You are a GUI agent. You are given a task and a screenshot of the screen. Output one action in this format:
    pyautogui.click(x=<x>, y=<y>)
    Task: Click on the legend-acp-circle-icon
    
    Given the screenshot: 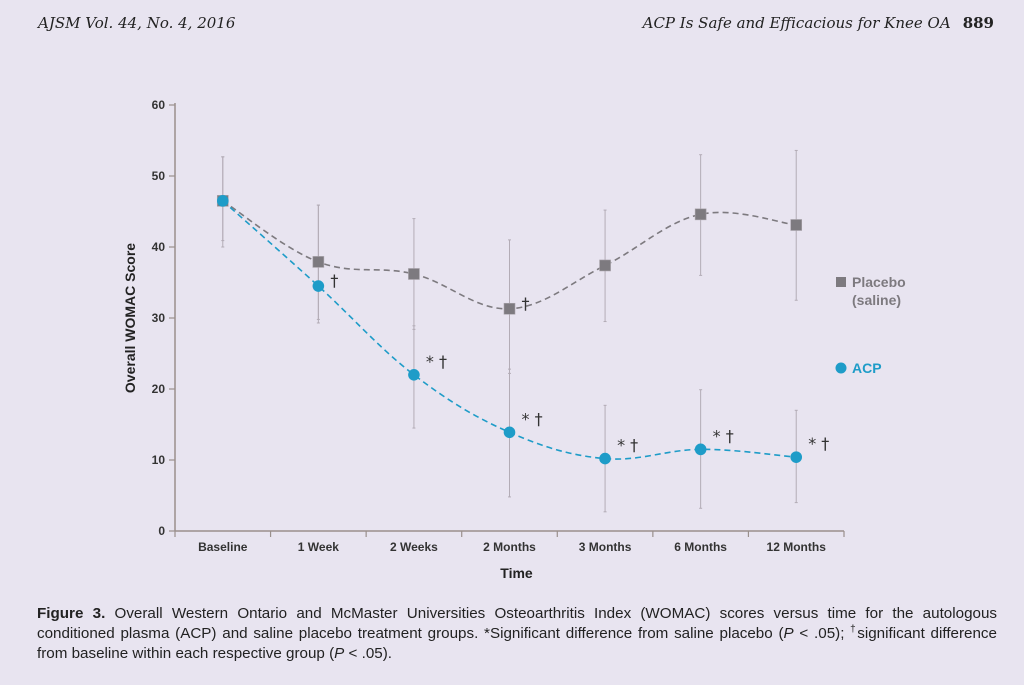 What is the action you would take?
    pyautogui.click(x=841, y=368)
    